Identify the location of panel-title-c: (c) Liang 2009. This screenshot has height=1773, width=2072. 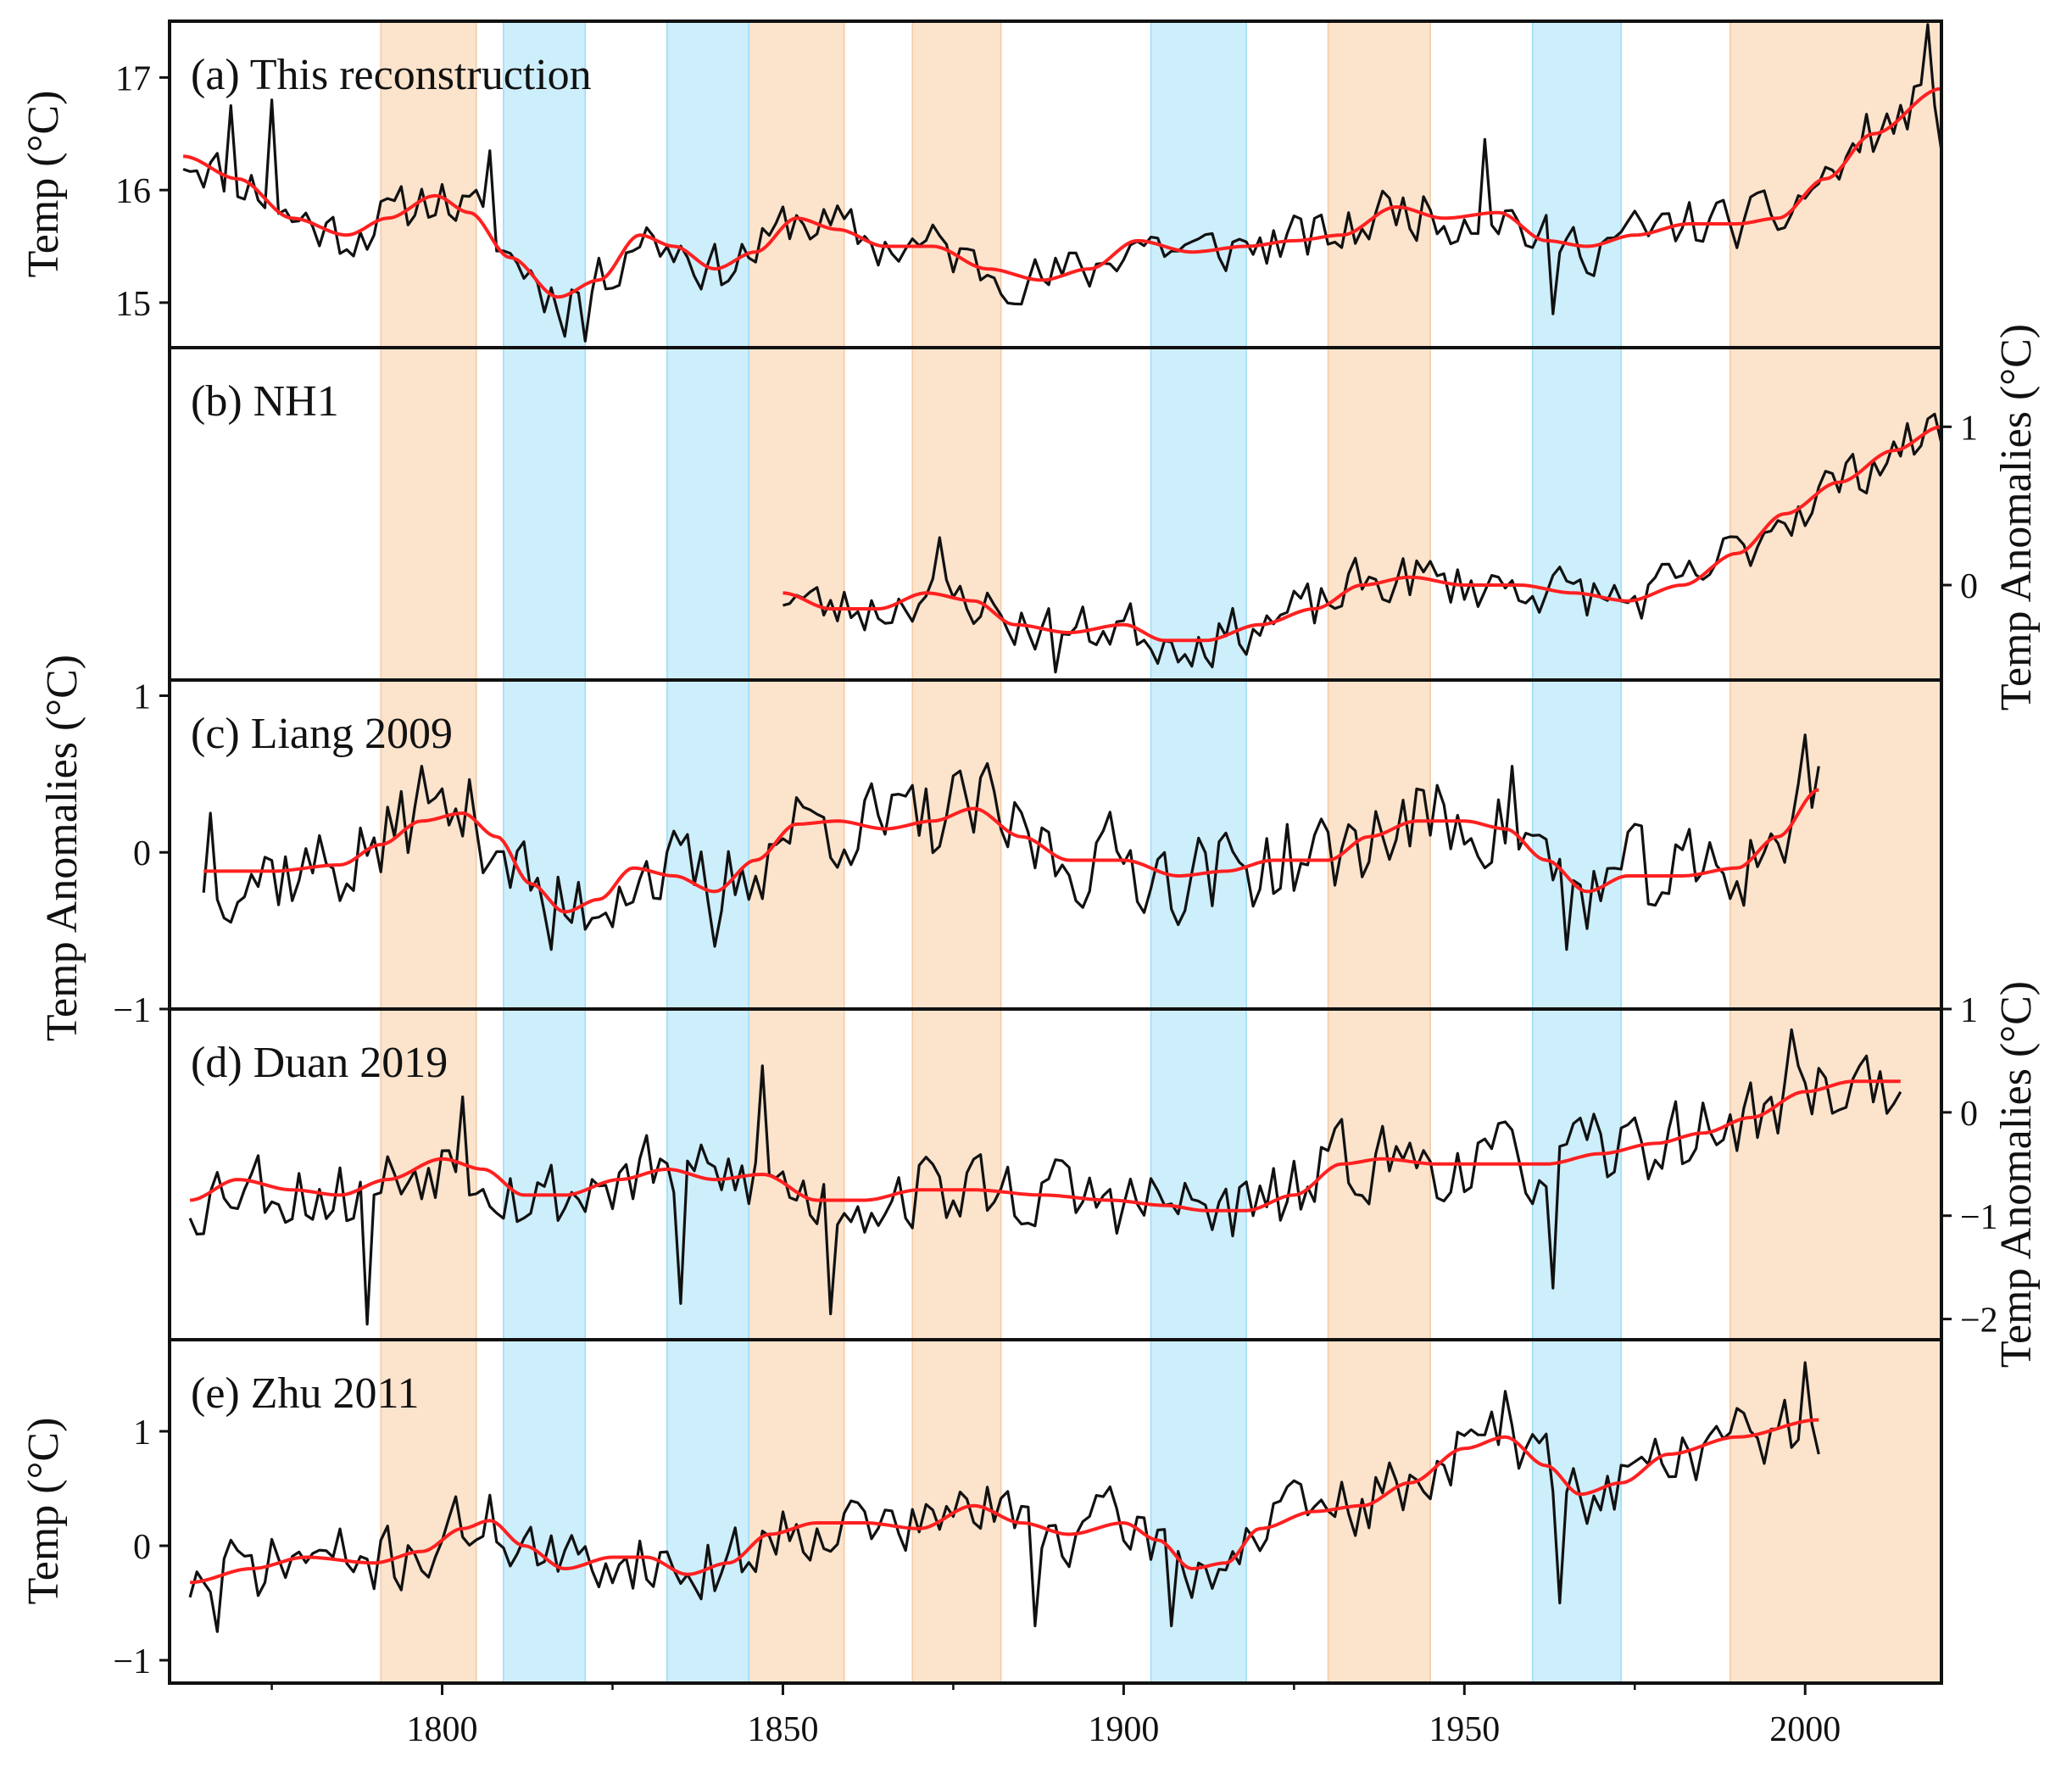
(322, 734).